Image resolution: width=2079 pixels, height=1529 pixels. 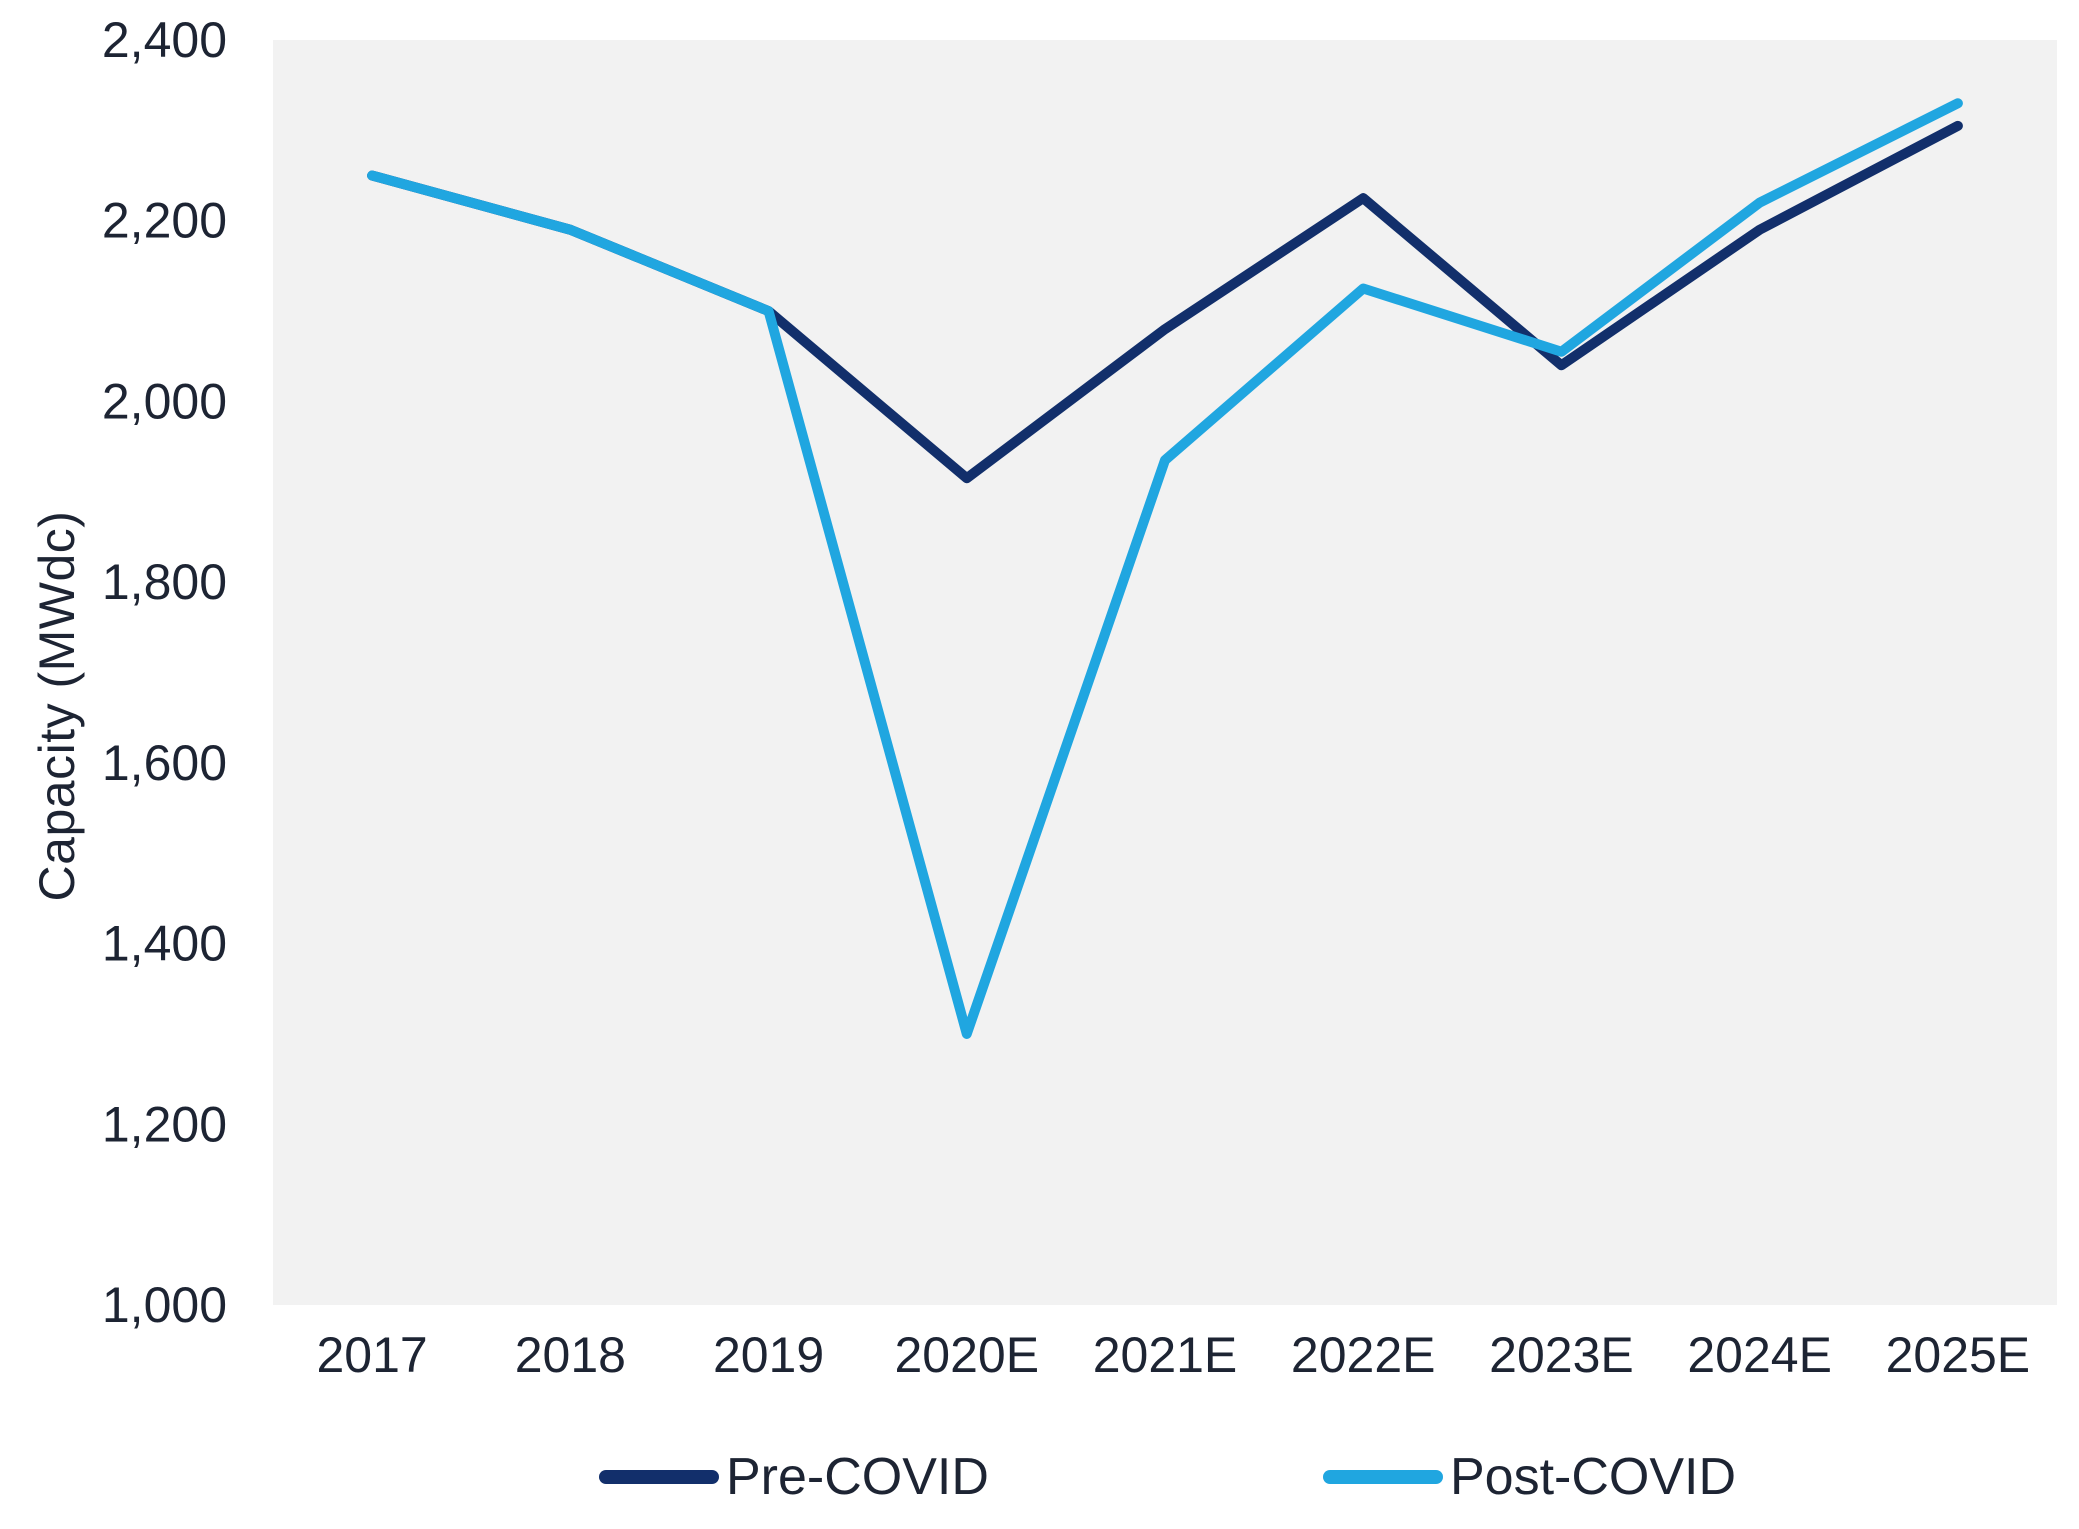 I want to click on y-tick-label: 1,600, so click(x=164, y=763).